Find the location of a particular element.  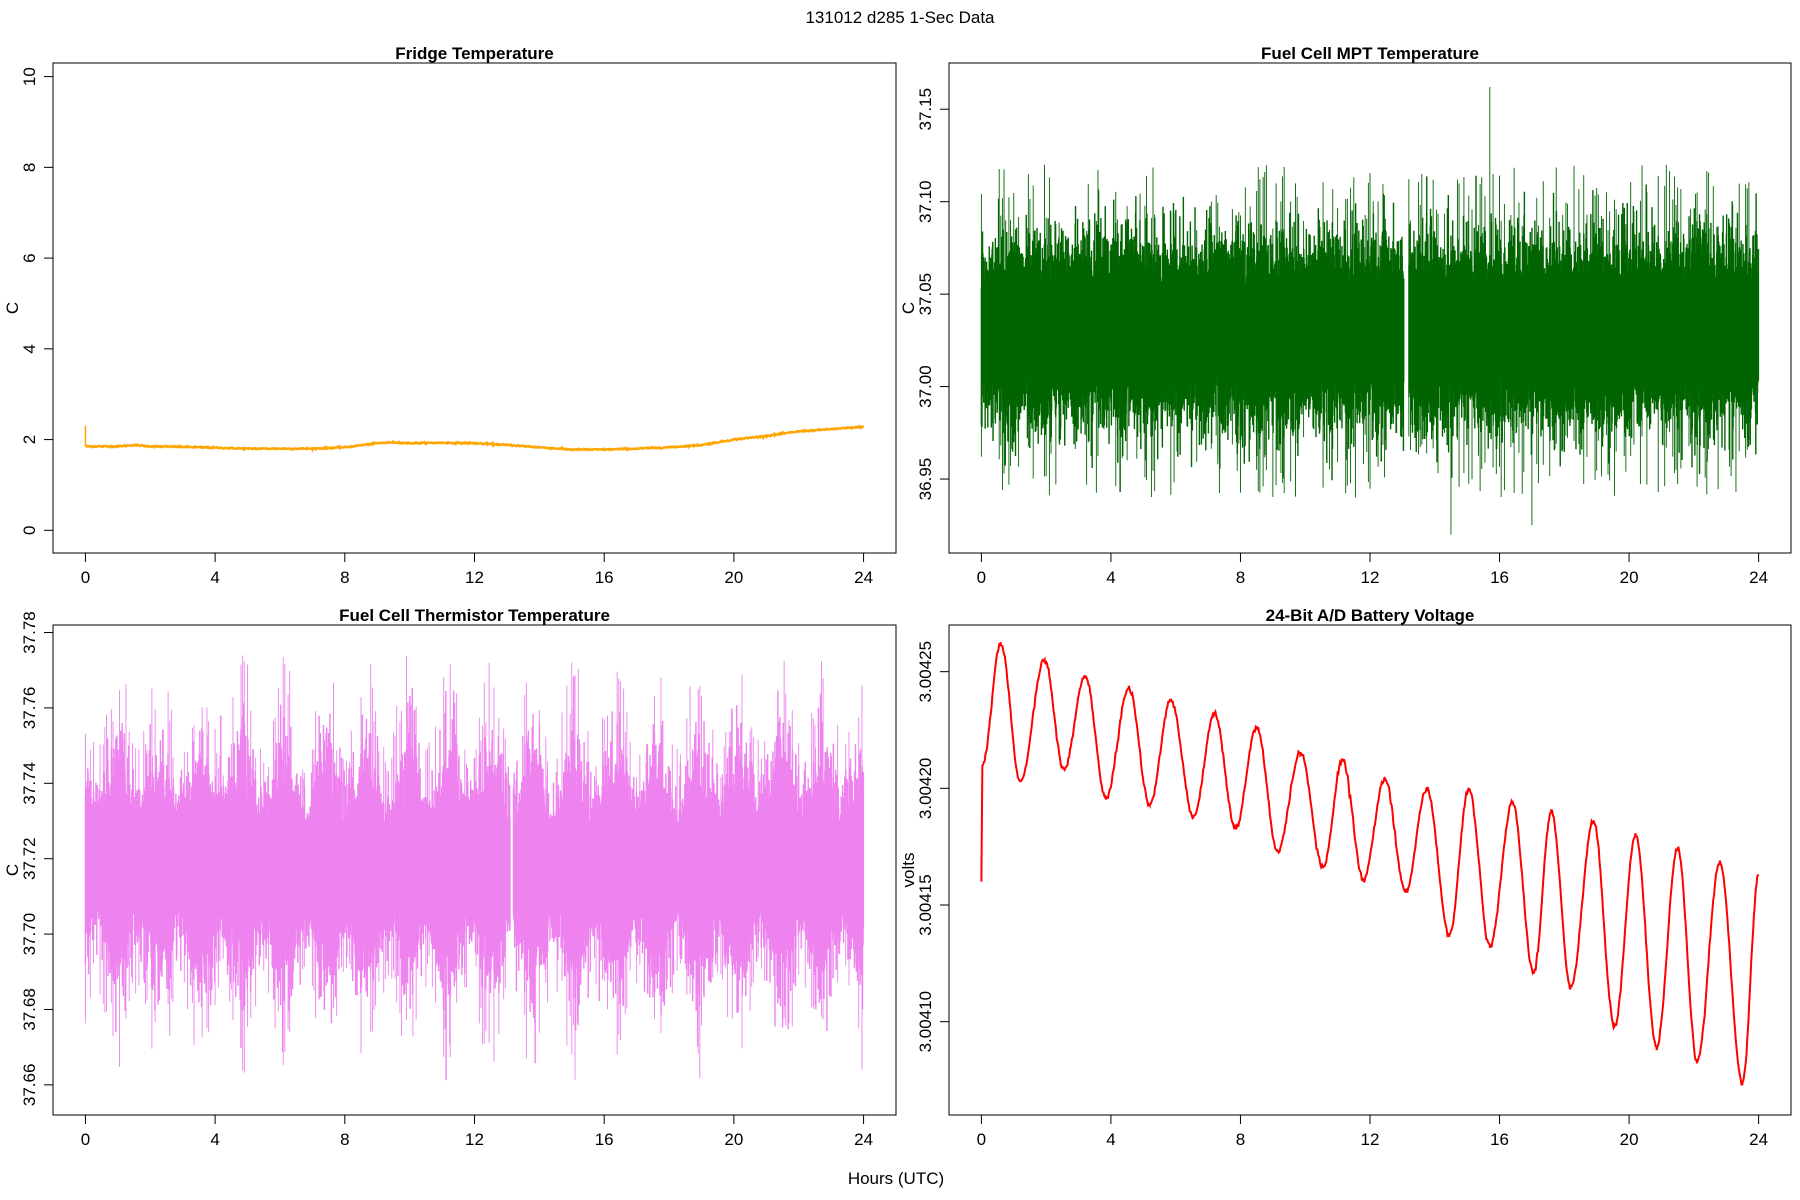

y-tick-label: 3.00420 is located at coordinates (925, 788).